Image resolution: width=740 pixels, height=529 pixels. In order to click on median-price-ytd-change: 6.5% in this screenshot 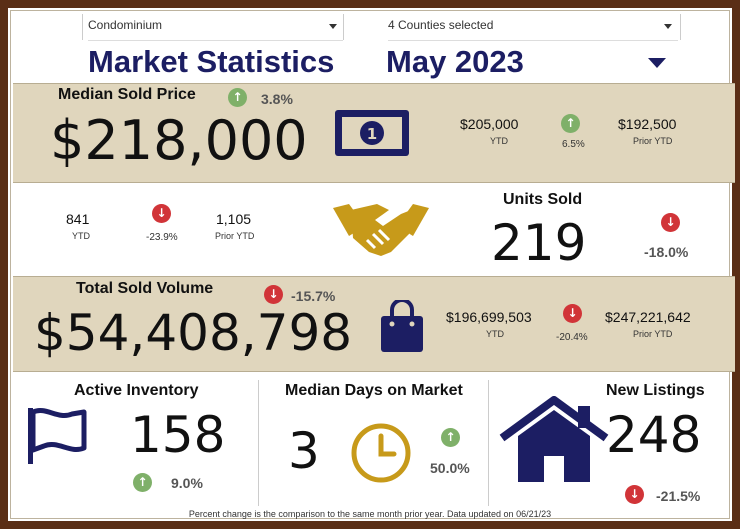, I will do `click(573, 144)`.